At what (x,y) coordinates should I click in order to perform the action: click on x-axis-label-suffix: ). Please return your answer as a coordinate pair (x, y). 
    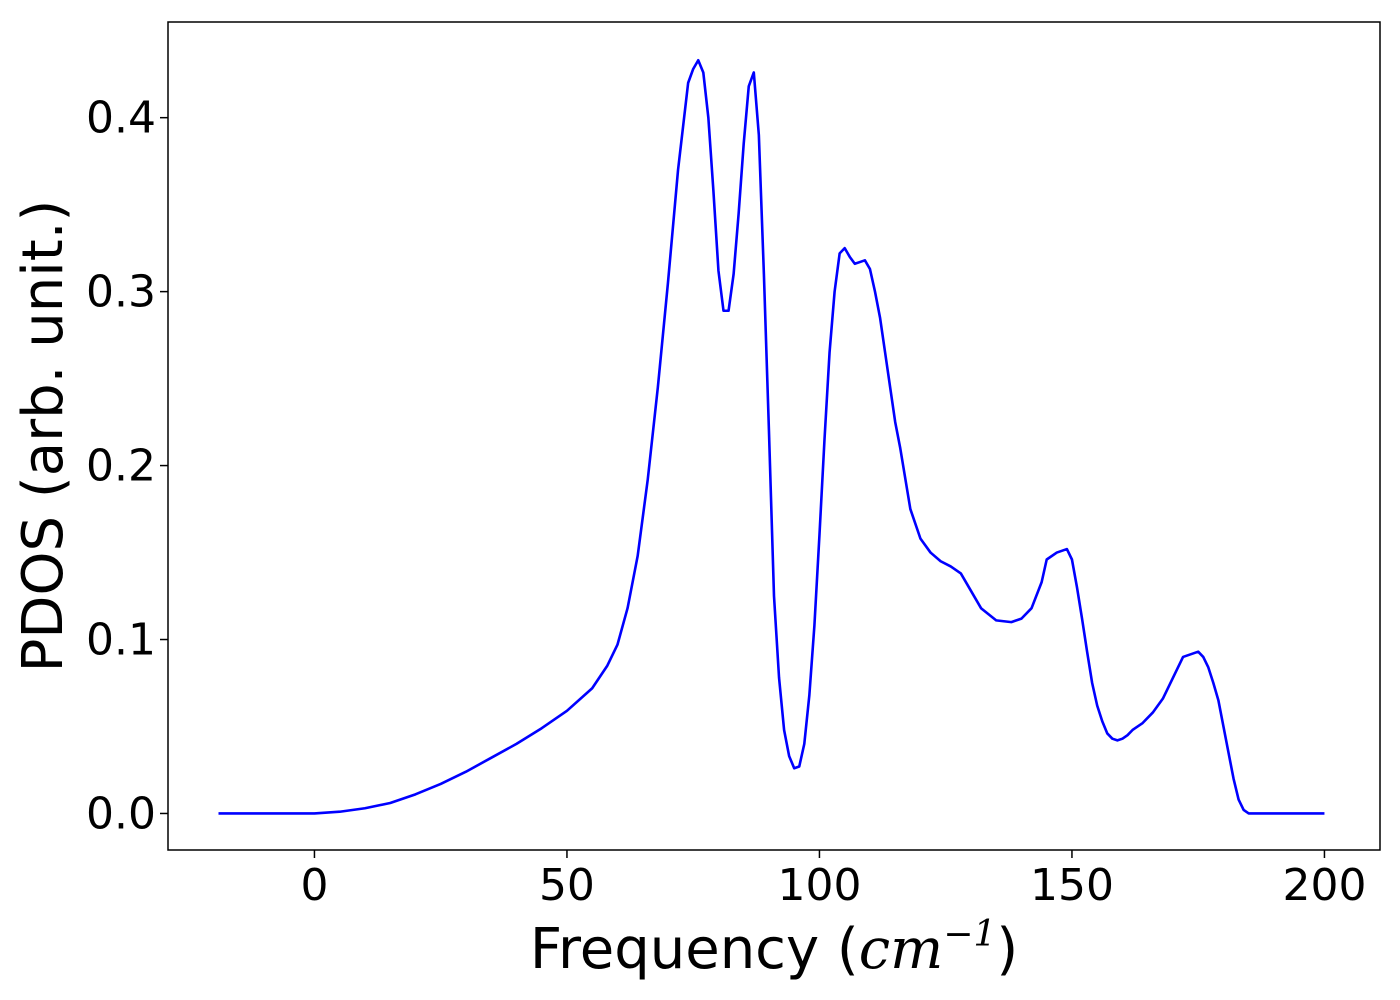
    Looking at the image, I should click on (1007, 949).